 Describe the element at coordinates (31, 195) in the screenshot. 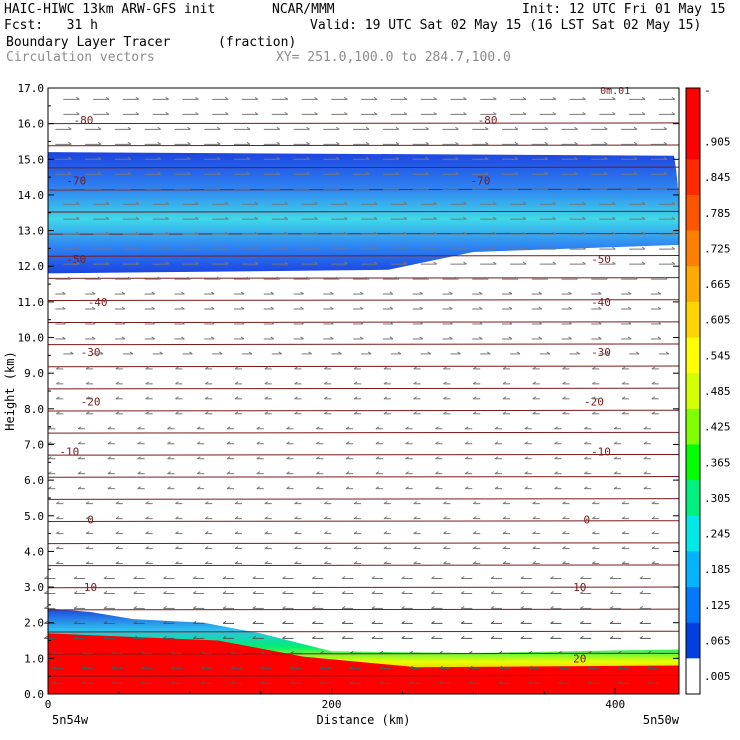

I see `y-tick-label: 14.0` at that location.